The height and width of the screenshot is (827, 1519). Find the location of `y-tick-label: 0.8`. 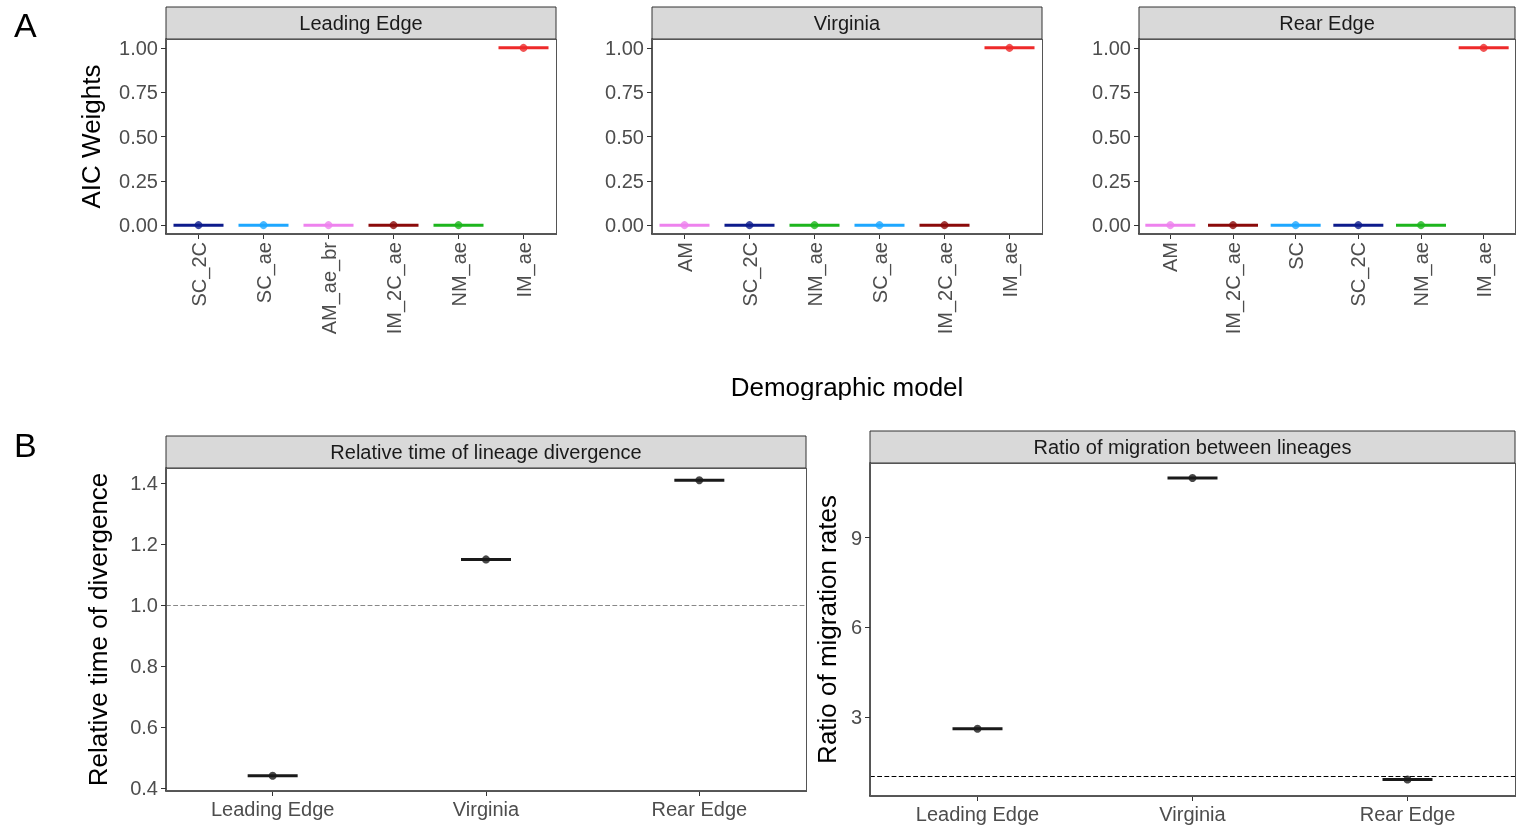

y-tick-label: 0.8 is located at coordinates (144, 666).